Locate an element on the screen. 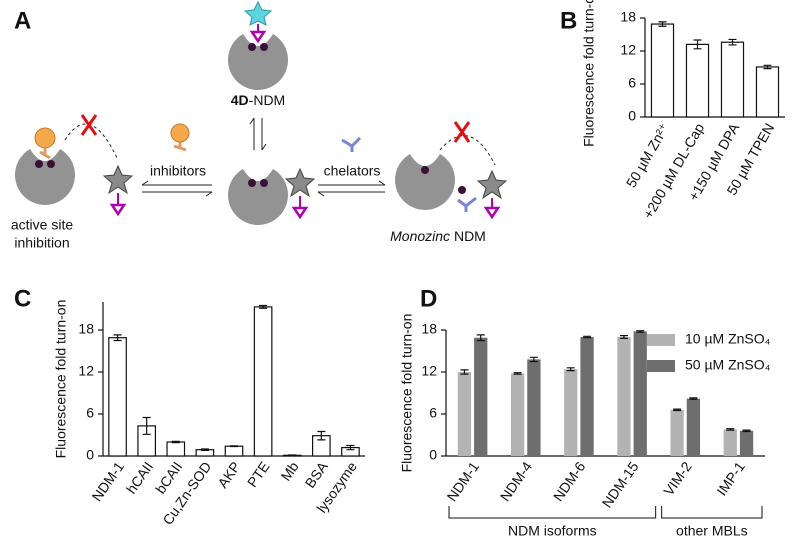 This screenshot has width=797, height=543. panel-label: C is located at coordinates (22, 298).